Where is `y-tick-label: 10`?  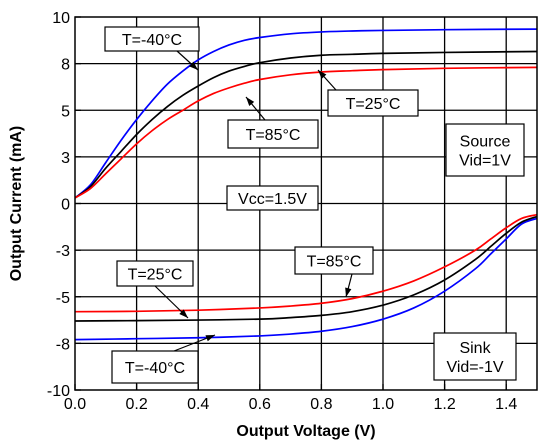
y-tick-label: 10 is located at coordinates (61, 18).